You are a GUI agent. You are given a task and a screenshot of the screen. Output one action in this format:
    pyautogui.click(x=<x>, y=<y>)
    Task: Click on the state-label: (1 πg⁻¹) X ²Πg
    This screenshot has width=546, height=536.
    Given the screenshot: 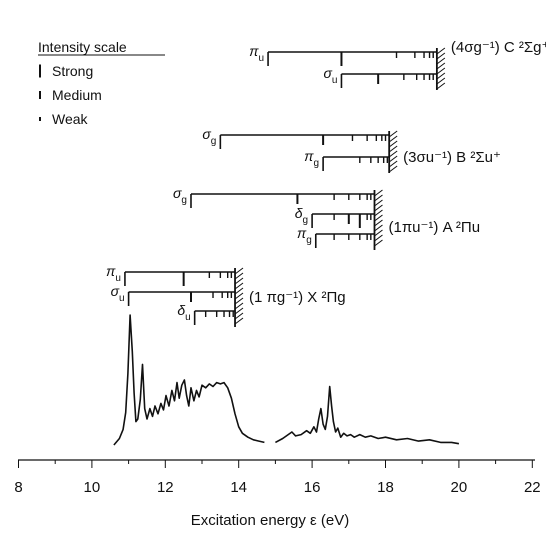 What is the action you would take?
    pyautogui.click(x=297, y=297)
    